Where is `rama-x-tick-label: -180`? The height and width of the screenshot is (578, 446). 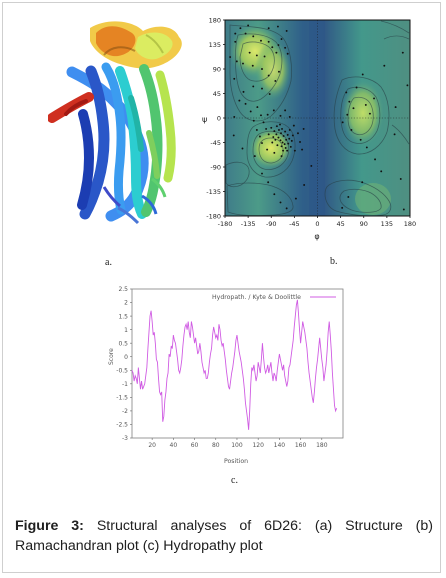 rama-x-tick-label: -180 is located at coordinates (225, 224).